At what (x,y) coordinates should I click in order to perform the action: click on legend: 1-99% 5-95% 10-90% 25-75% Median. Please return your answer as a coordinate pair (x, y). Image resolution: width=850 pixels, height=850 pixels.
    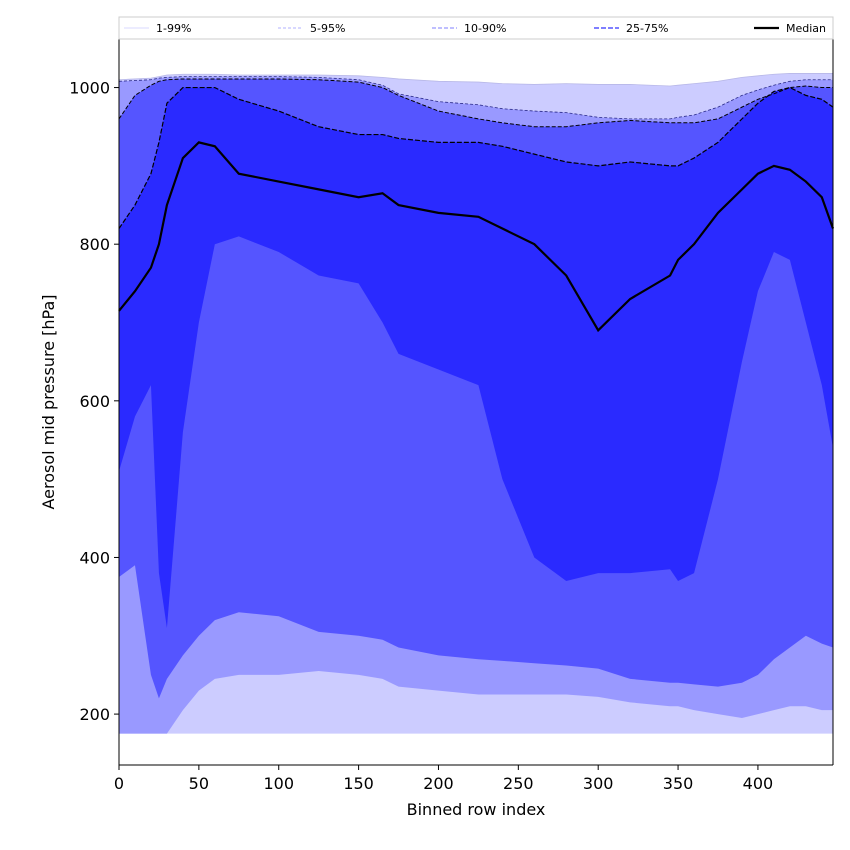
    Looking at the image, I should click on (476, 28).